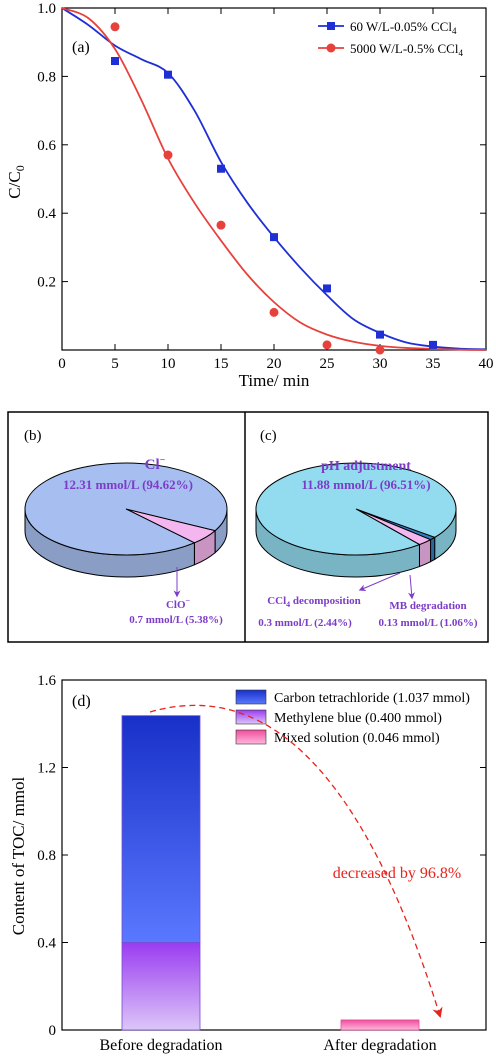 The image size is (496, 1056). I want to click on panel-a-legend-label: 5000 W/L-0.5% CCl4, so click(406, 49).